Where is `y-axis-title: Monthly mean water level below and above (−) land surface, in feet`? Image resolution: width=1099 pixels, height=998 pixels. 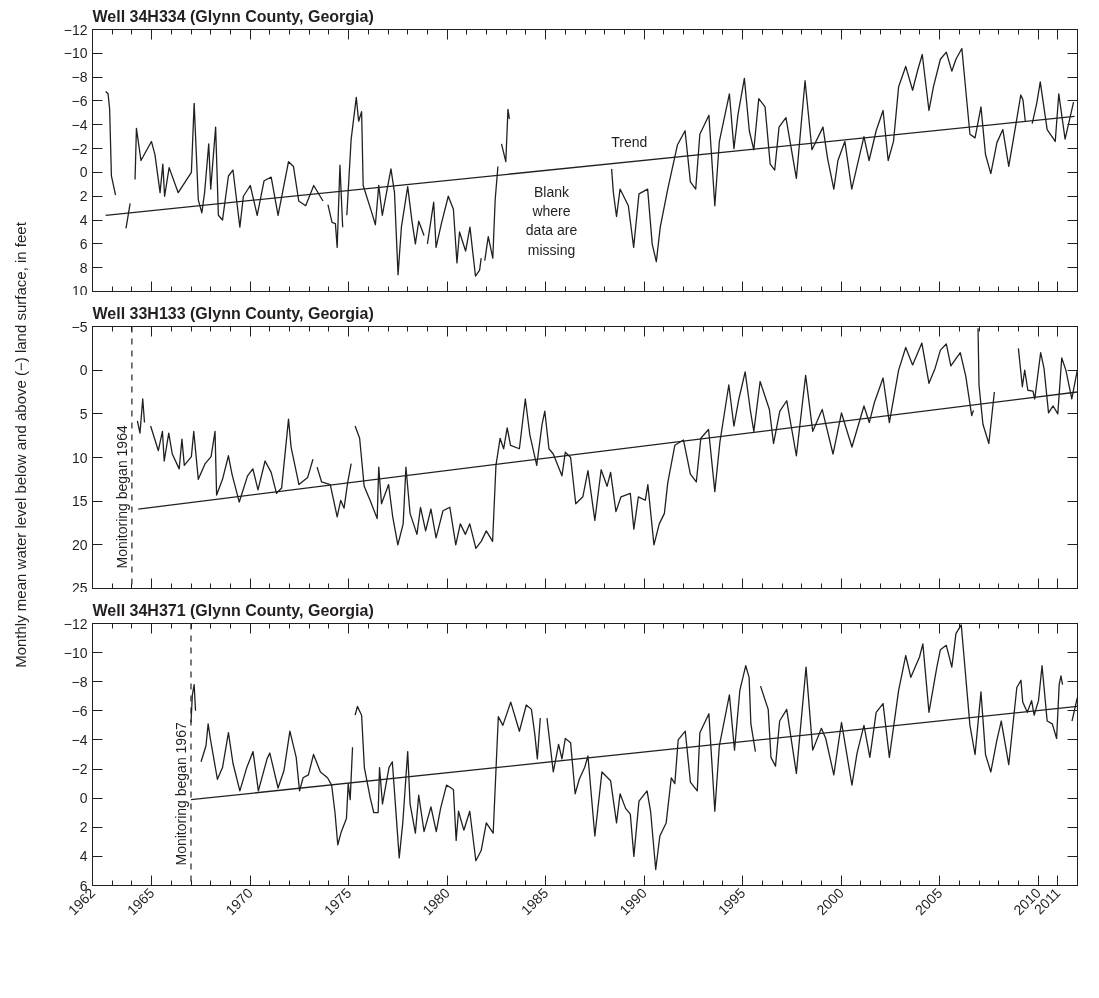
y-axis-title: Monthly mean water level below and above (−) land surface, in feet is located at coordinates (21, 445).